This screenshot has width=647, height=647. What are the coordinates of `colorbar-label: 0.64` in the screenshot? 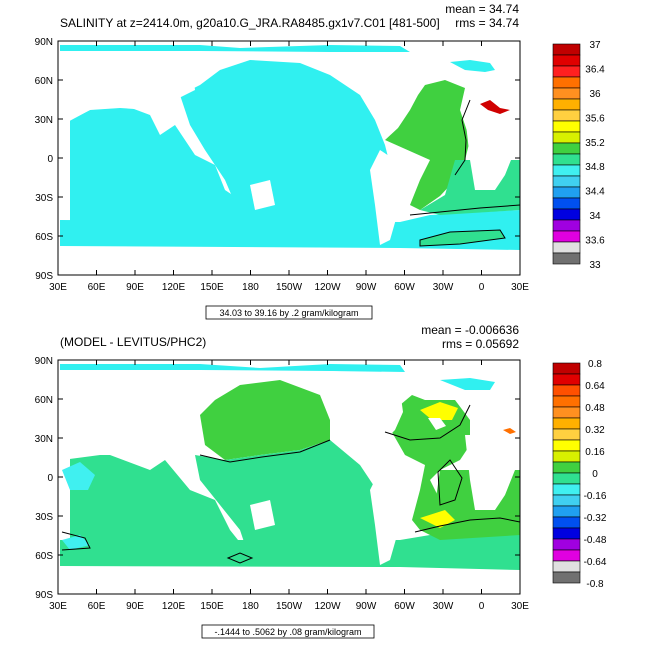 It's located at (595, 386).